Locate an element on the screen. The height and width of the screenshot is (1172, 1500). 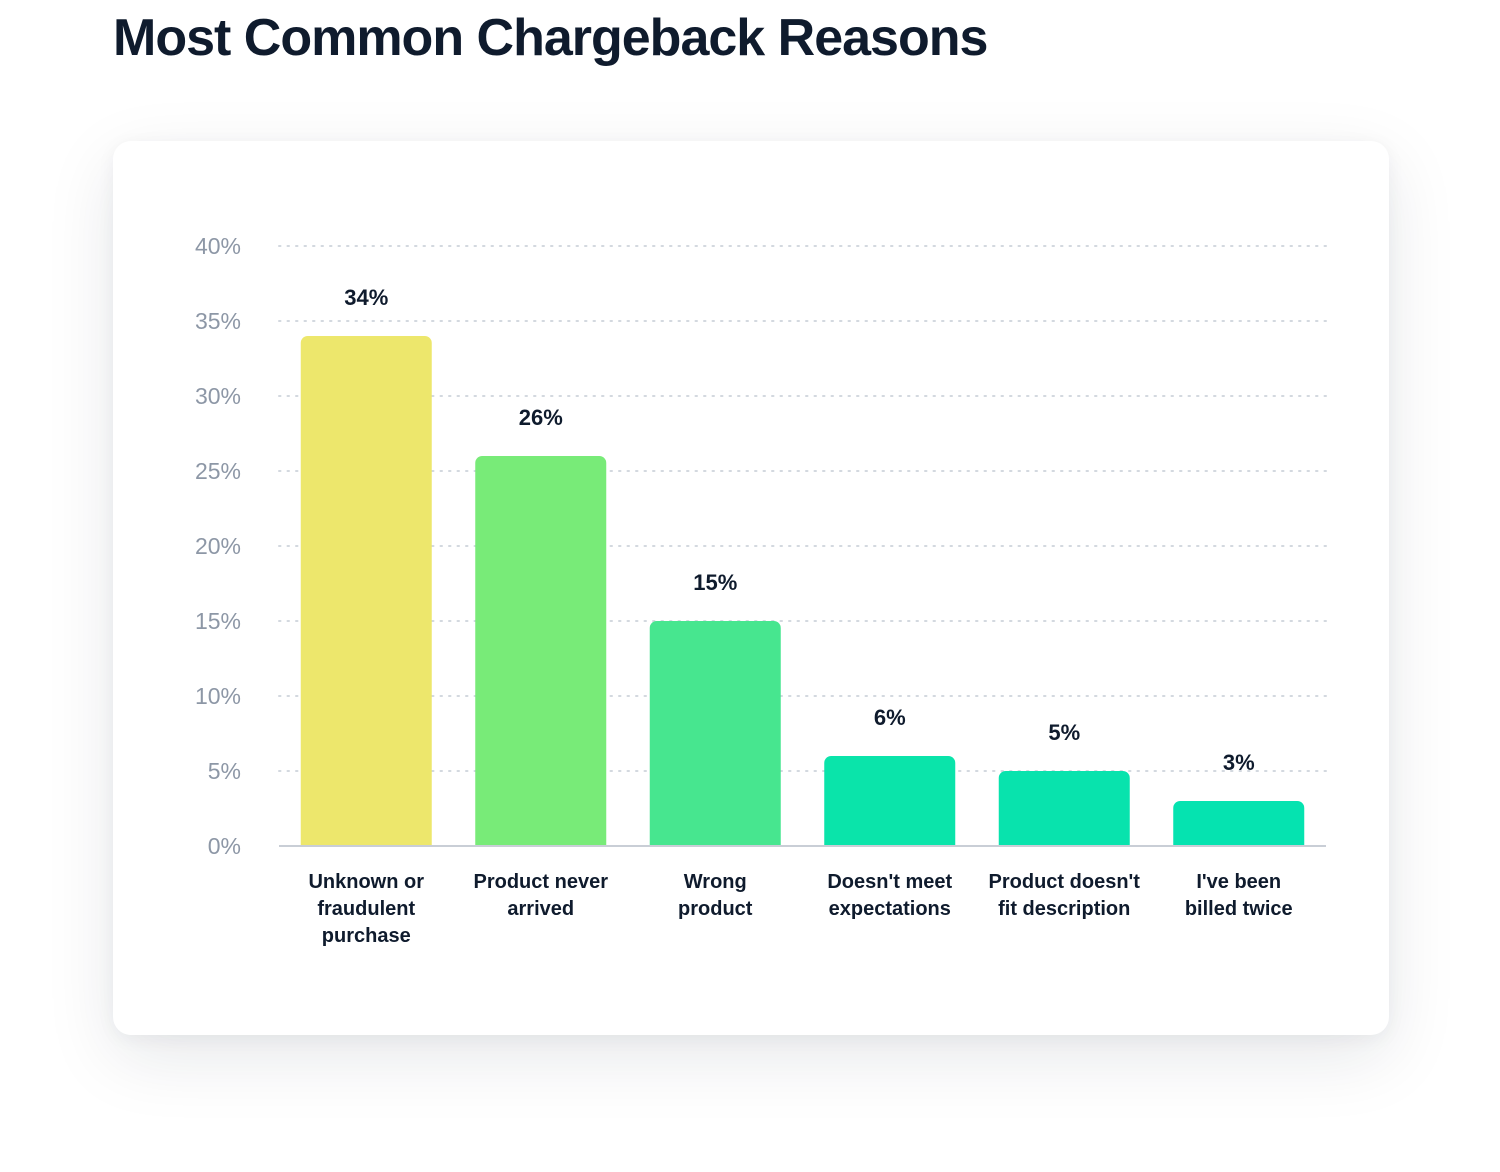
category-label: billed twice is located at coordinates (1239, 909).